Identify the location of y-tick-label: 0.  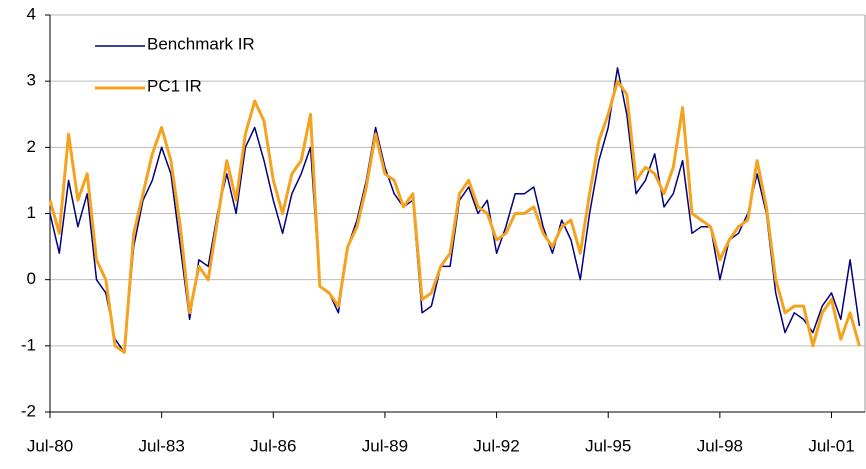
(31, 278).